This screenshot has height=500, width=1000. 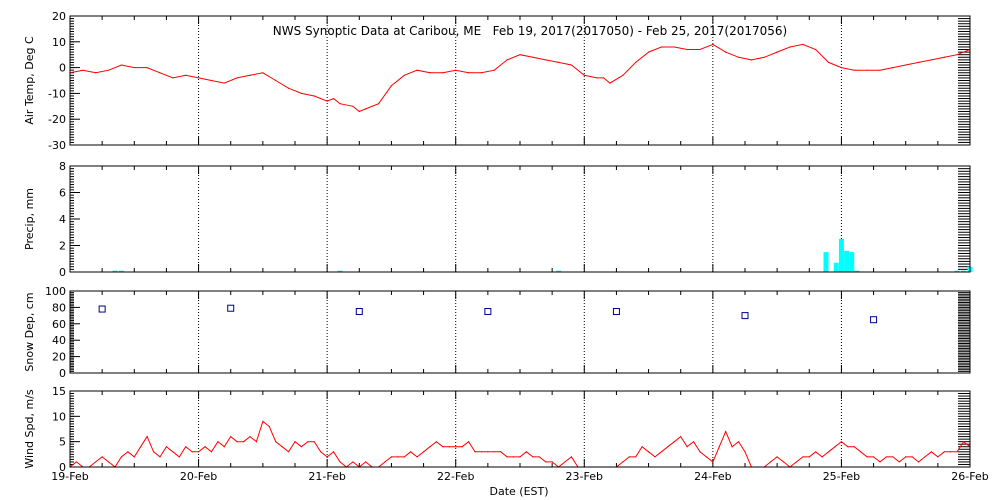 What do you see at coordinates (62, 373) in the screenshot?
I see `snow-depth-y-tick-label: 0` at bounding box center [62, 373].